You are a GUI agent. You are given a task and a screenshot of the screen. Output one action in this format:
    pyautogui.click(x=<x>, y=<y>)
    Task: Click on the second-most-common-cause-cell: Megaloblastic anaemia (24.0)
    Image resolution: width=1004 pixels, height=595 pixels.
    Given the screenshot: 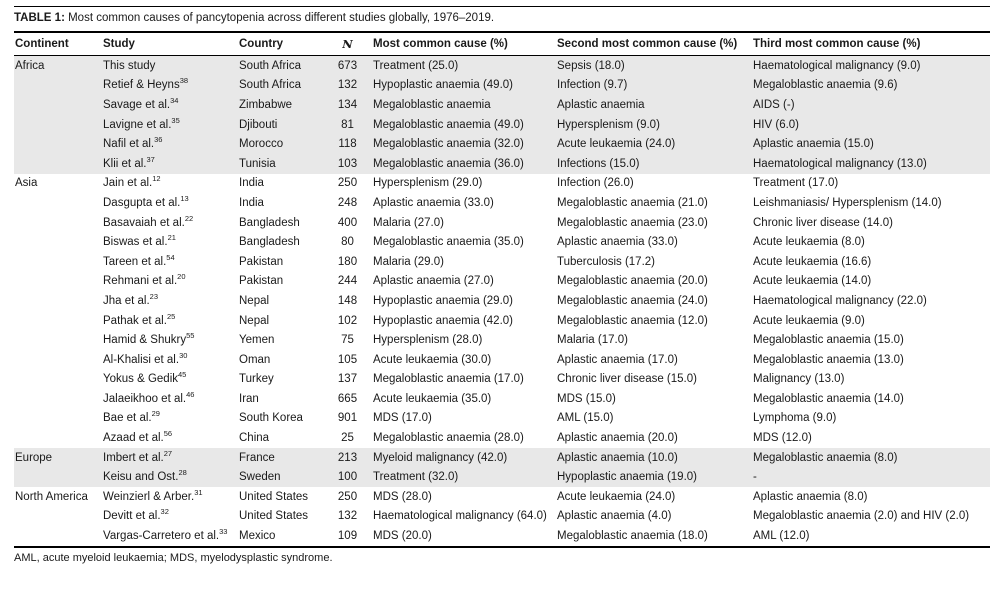 What is the action you would take?
    pyautogui.click(x=632, y=300)
    